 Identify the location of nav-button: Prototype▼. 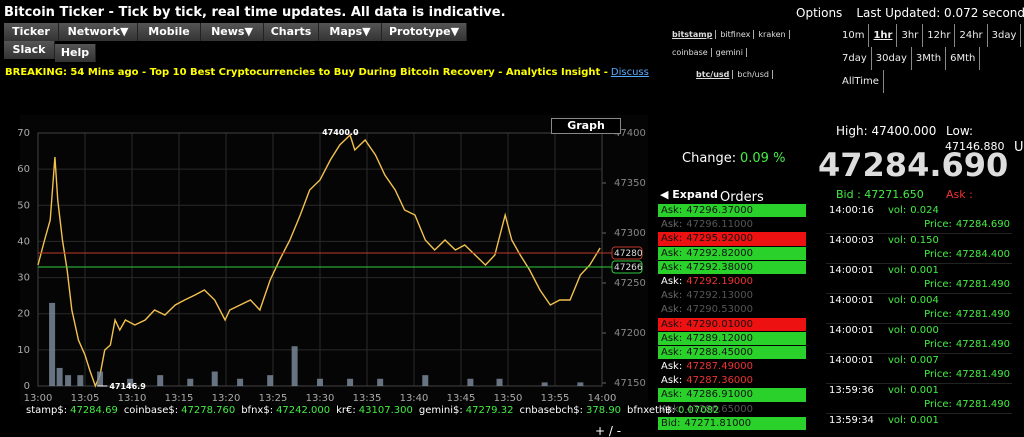
(424, 32).